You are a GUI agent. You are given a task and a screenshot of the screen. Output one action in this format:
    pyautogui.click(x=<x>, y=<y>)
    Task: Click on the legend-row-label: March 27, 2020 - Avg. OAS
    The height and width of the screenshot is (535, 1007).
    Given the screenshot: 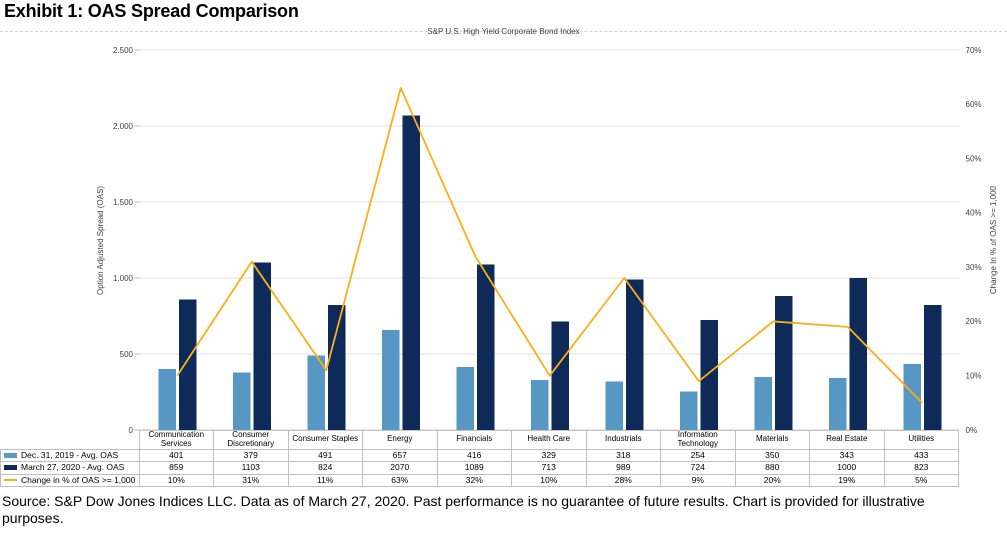 What is the action you would take?
    pyautogui.click(x=70, y=468)
    